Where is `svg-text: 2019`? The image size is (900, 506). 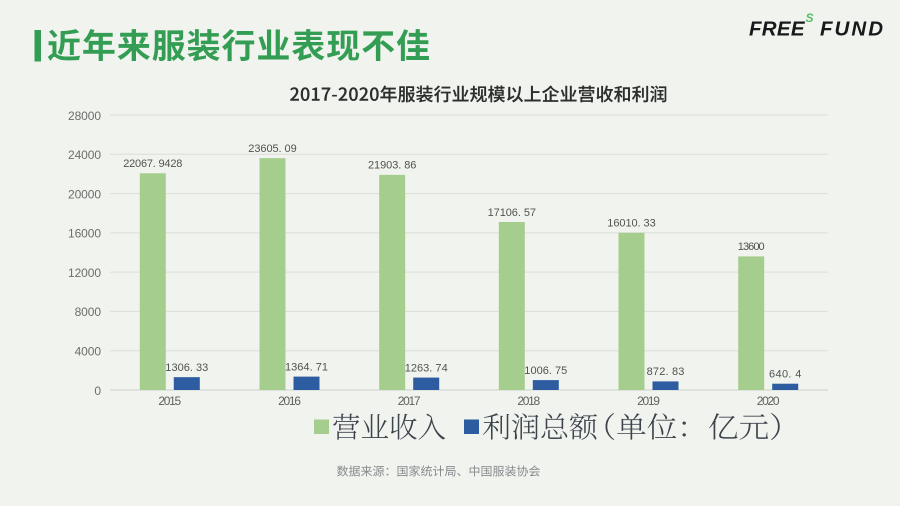
svg-text: 2019 is located at coordinates (648, 401).